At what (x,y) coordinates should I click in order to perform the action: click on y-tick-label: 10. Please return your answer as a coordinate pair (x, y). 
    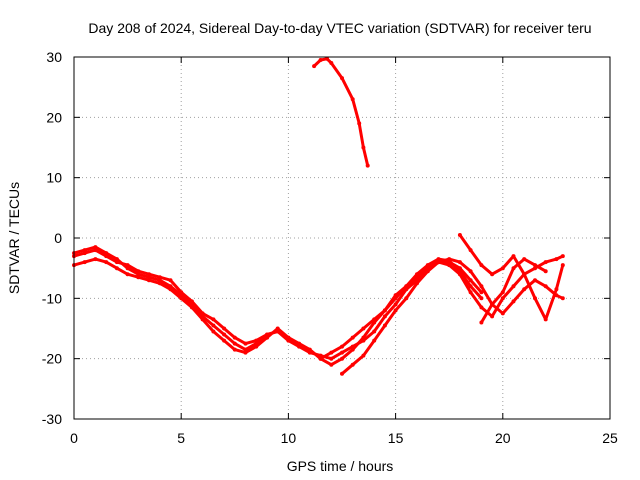
    Looking at the image, I should click on (54, 178).